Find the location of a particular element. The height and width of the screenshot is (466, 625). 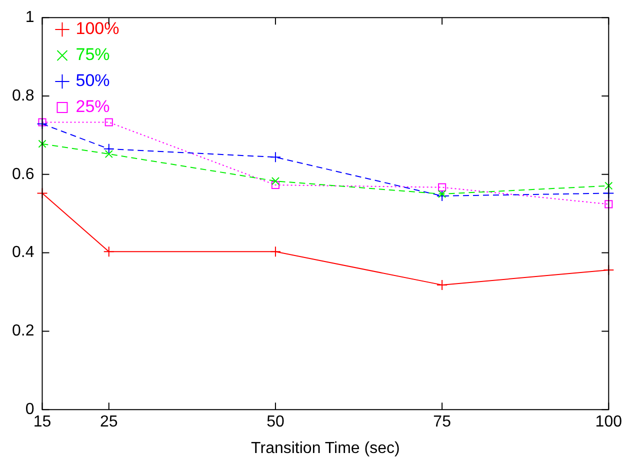

y-tick-label: 0.4 is located at coordinates (23, 253).